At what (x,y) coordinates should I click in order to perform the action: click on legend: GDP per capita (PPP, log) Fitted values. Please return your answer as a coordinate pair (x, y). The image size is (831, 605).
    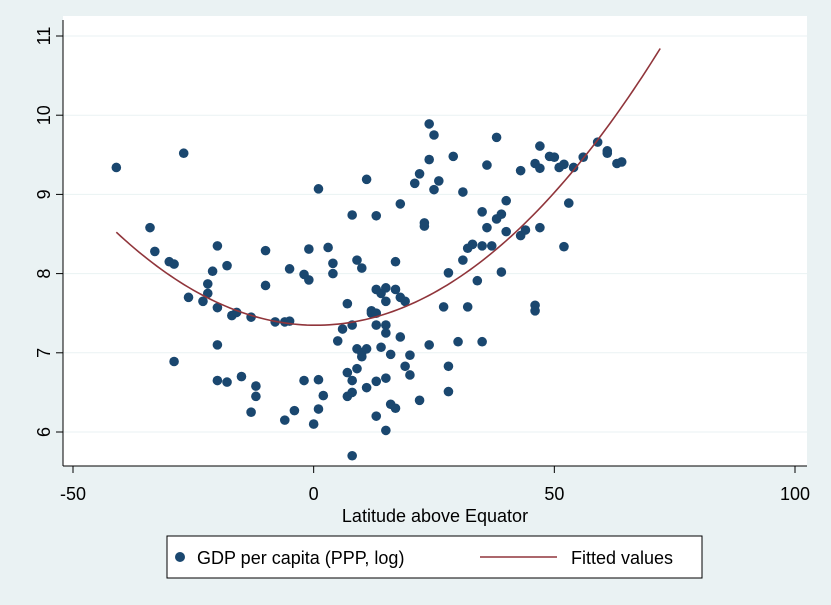
    Looking at the image, I should click on (434, 557).